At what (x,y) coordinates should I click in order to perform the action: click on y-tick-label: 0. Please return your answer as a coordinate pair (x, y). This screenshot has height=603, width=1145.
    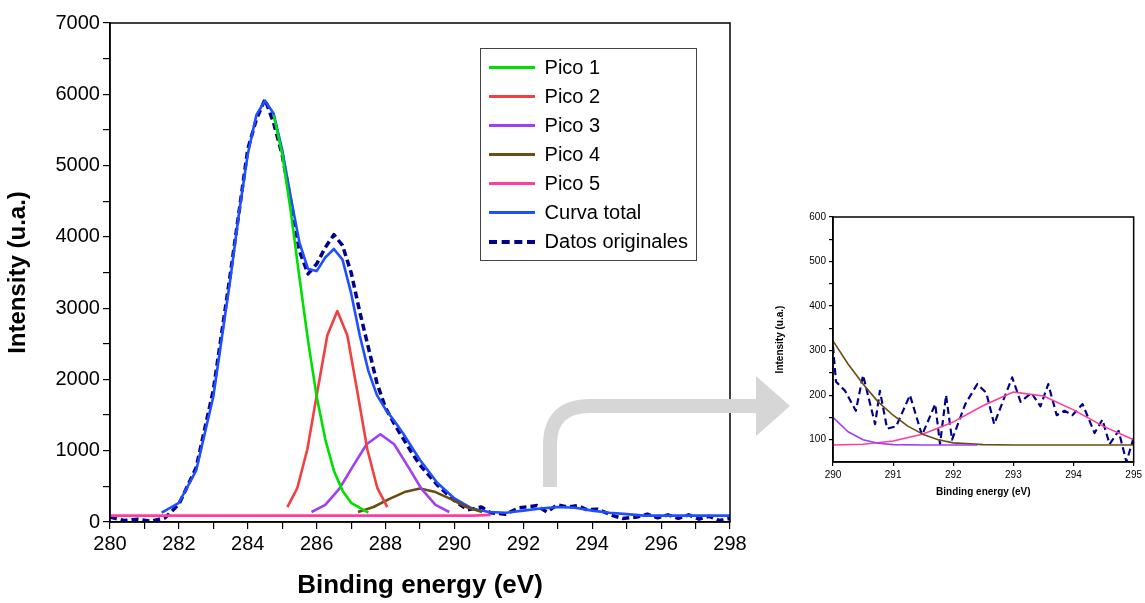
    Looking at the image, I should click on (94, 520).